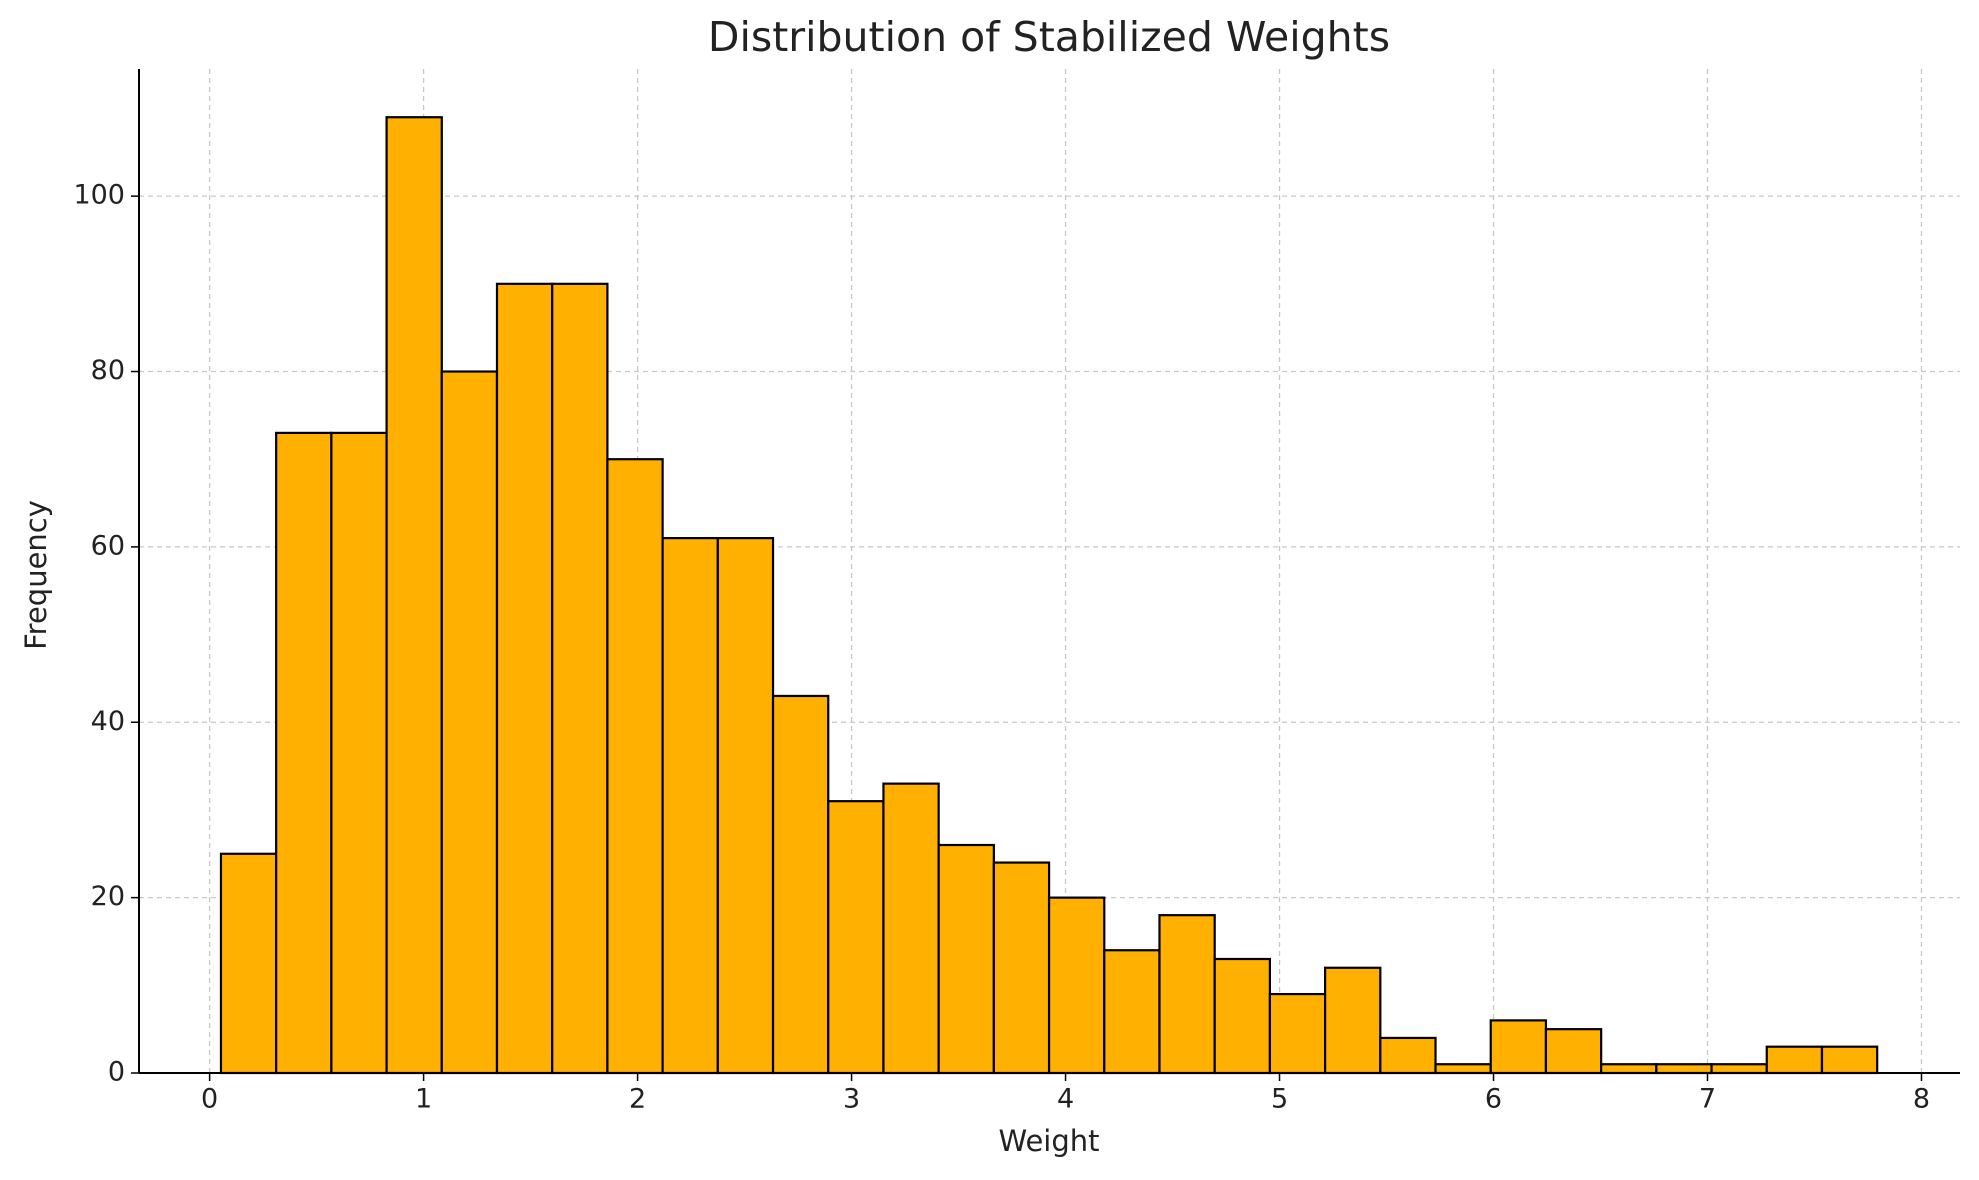 This screenshot has height=1180, width=1979. Describe the element at coordinates (1048, 1141) in the screenshot. I see `x-axis-label: Weight` at that location.